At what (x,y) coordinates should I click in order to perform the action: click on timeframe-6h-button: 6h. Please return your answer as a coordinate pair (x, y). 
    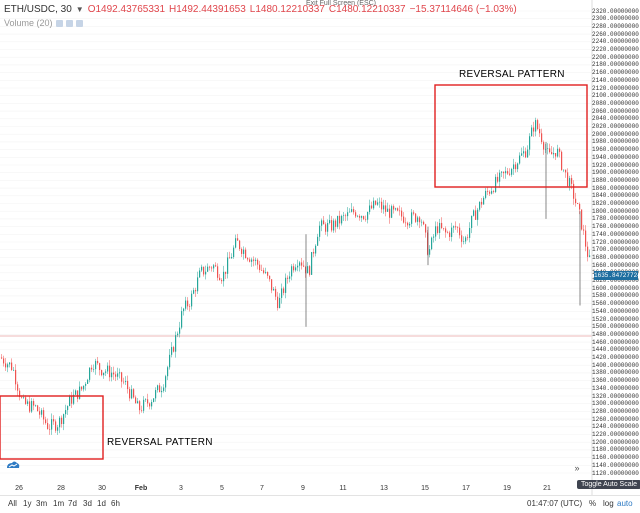
    Looking at the image, I should click on (115, 503).